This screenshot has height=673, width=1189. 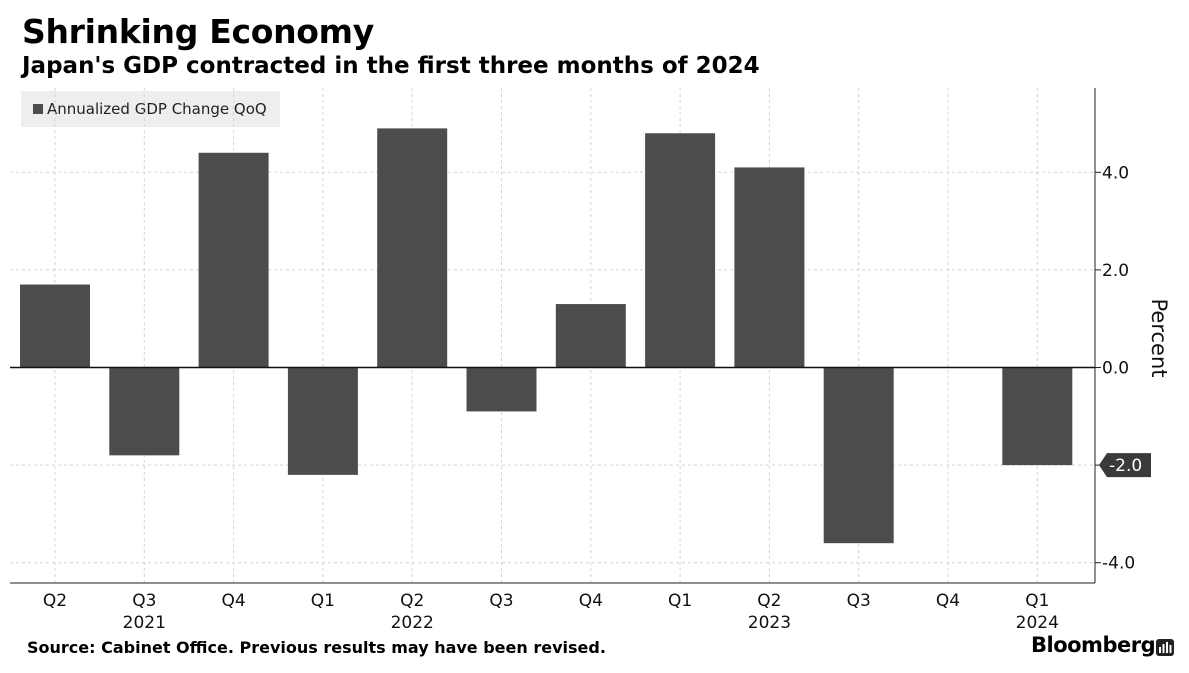 What do you see at coordinates (412, 623) in the screenshot?
I see `x-year-label: 2022` at bounding box center [412, 623].